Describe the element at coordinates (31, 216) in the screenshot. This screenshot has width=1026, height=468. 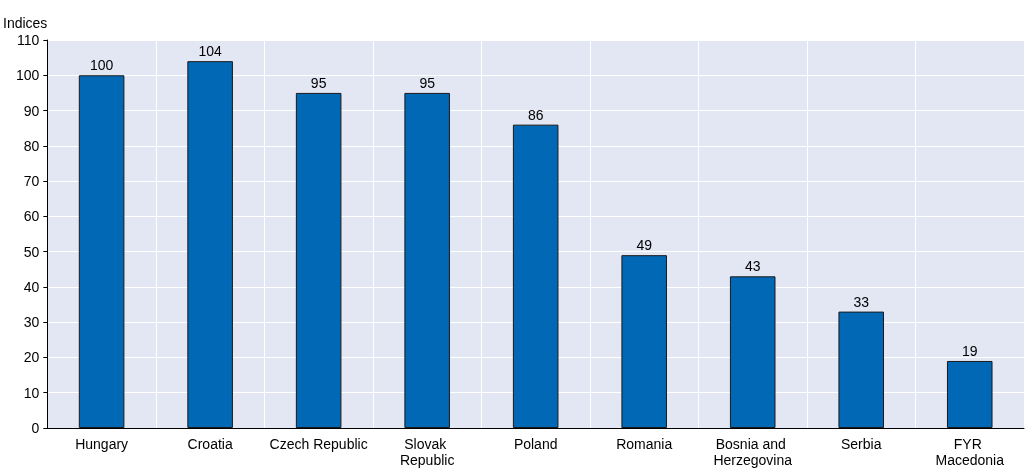
I see `y-tick-label: 60` at that location.